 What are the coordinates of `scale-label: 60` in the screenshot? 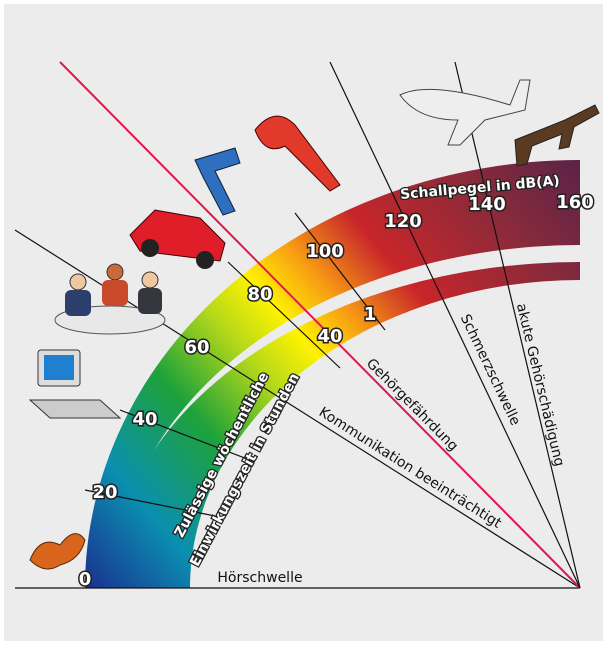 It's located at (196, 347).